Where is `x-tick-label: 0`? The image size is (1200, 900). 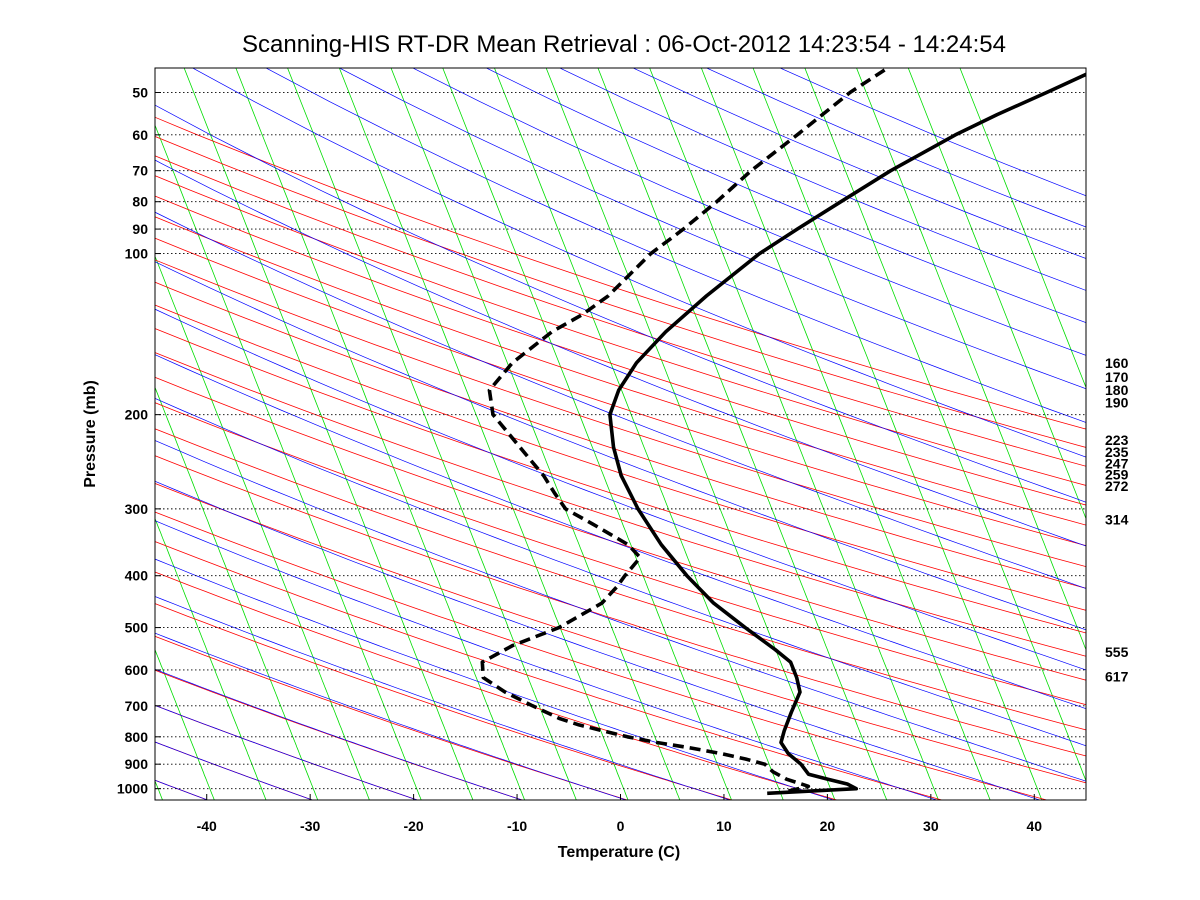
x-tick-label: 0 is located at coordinates (621, 826).